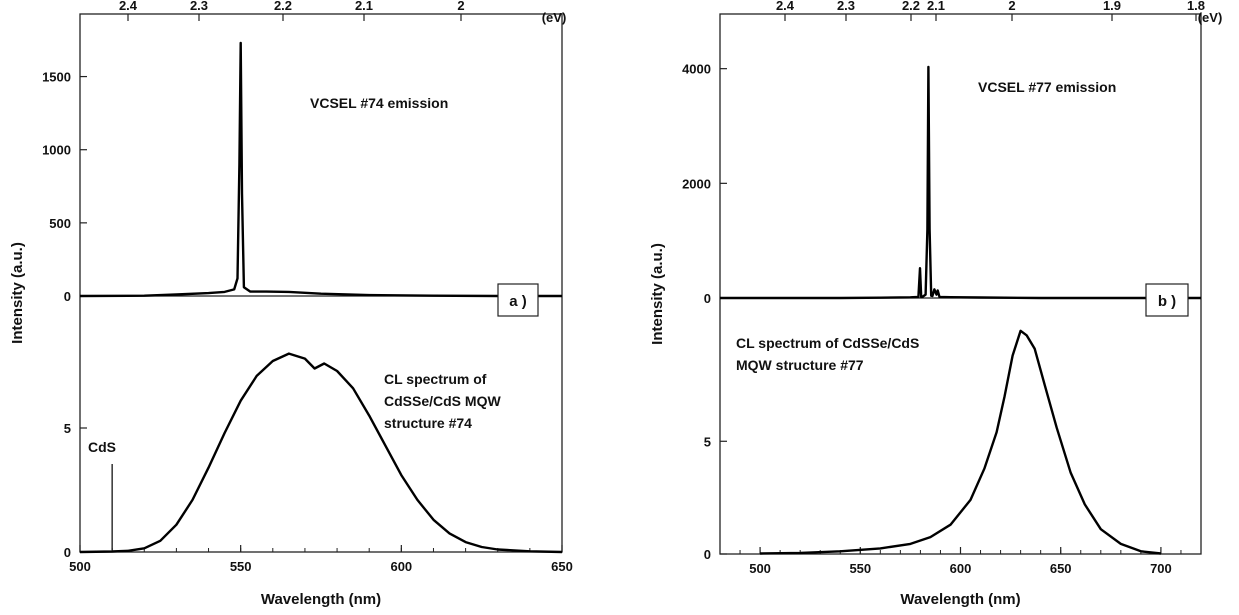 This screenshot has width=1239, height=615. What do you see at coordinates (56, 77) in the screenshot?
I see `y-tick-label-upper: 1500` at bounding box center [56, 77].